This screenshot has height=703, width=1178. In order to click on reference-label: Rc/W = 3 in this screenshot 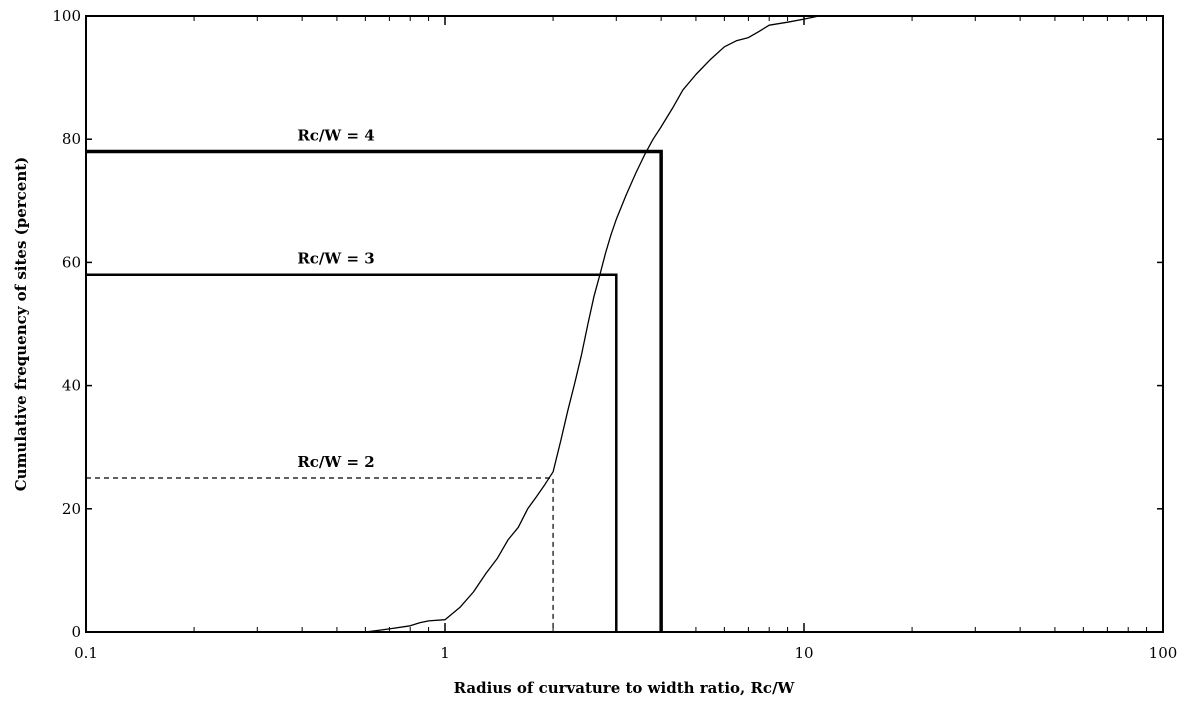, I will do `click(335, 259)`.